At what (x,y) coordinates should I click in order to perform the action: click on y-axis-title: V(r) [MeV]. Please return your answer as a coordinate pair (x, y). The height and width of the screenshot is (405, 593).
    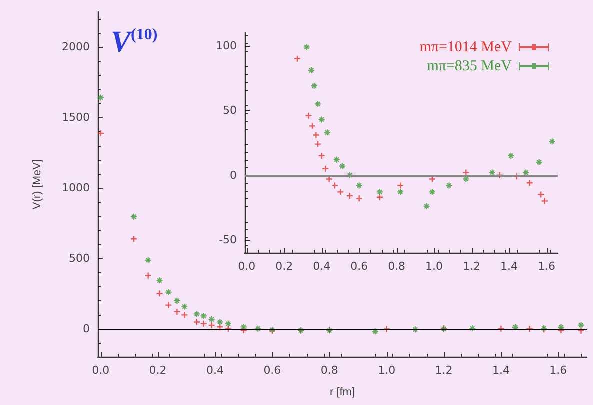
    Looking at the image, I should click on (38, 184).